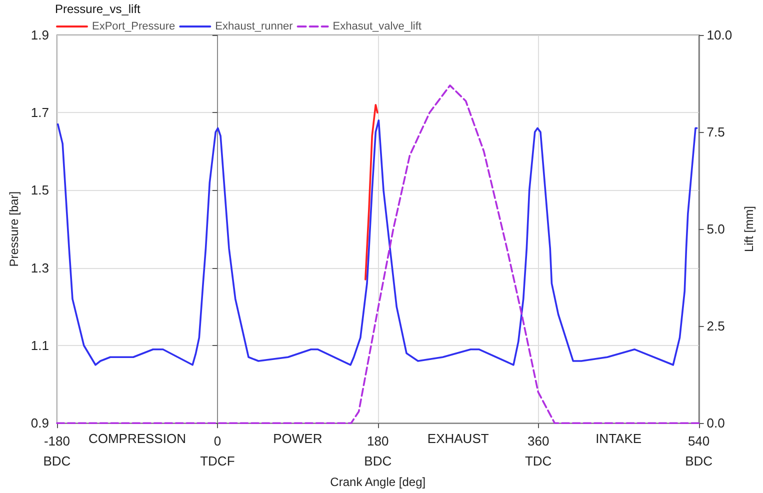 This screenshot has height=493, width=763. Describe the element at coordinates (715, 229) in the screenshot. I see `y2-tick-label: 5.0` at that location.